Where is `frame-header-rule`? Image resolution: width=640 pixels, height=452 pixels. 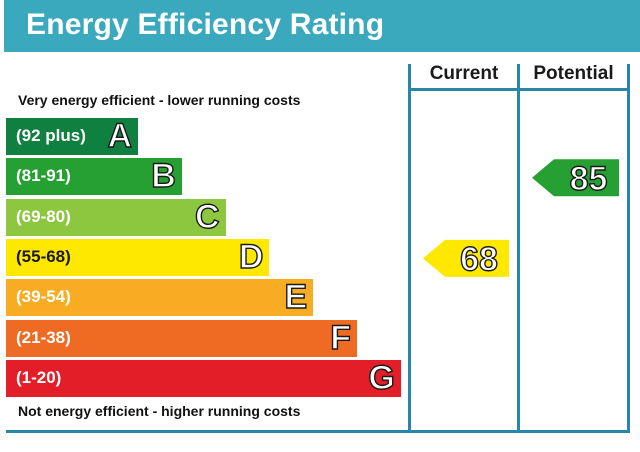
frame-header-rule is located at coordinates (519, 89).